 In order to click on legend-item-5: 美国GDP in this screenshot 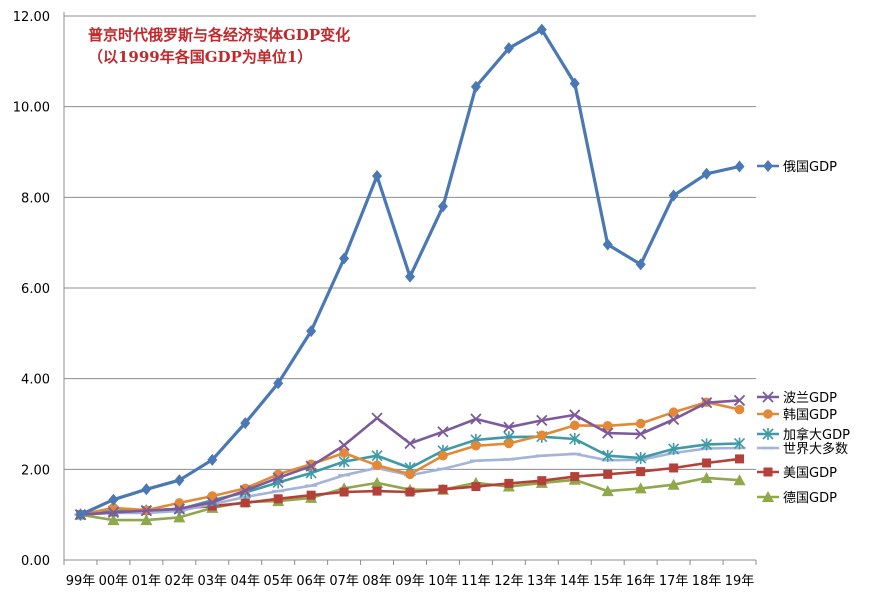, I will do `click(797, 473)`.